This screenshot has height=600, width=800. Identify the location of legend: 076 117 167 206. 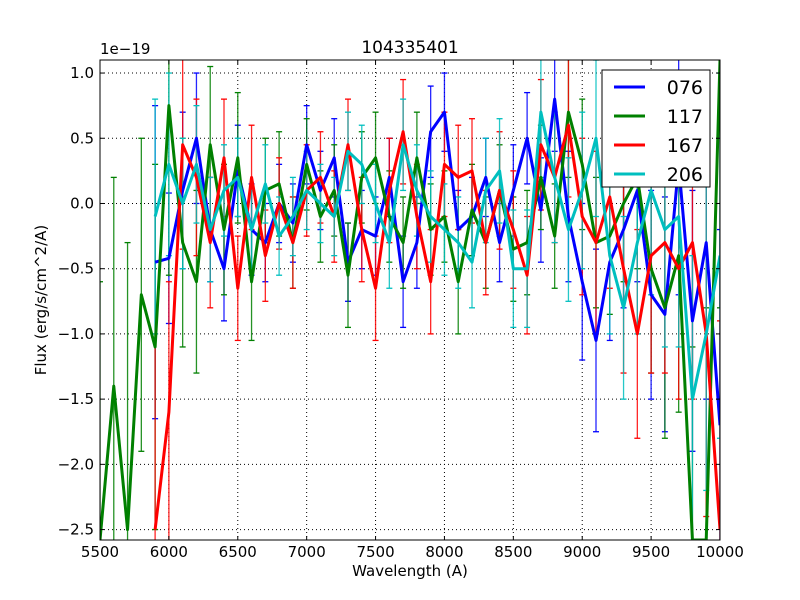
(656, 128).